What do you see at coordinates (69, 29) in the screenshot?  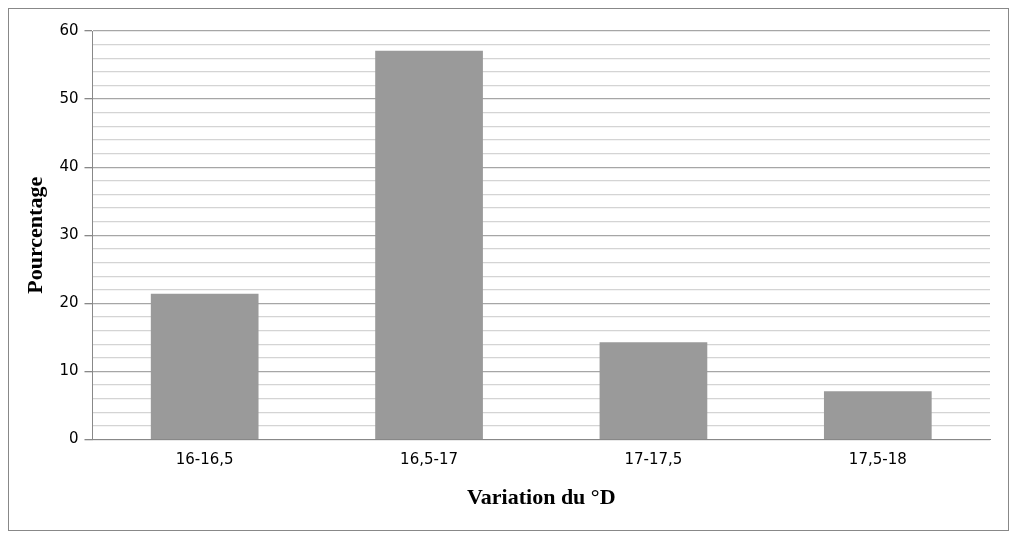 I see `y-tick-label: 60` at bounding box center [69, 29].